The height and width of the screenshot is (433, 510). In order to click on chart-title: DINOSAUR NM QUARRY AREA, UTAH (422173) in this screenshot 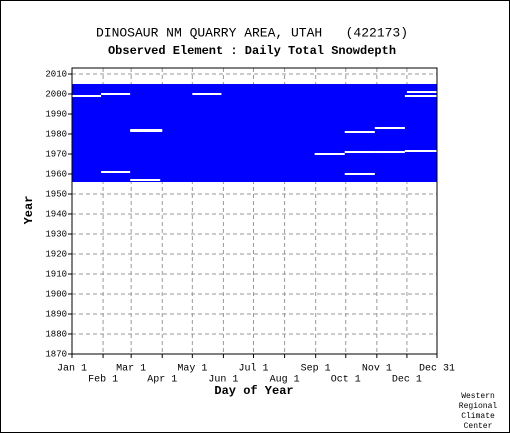, I will do `click(252, 32)`.